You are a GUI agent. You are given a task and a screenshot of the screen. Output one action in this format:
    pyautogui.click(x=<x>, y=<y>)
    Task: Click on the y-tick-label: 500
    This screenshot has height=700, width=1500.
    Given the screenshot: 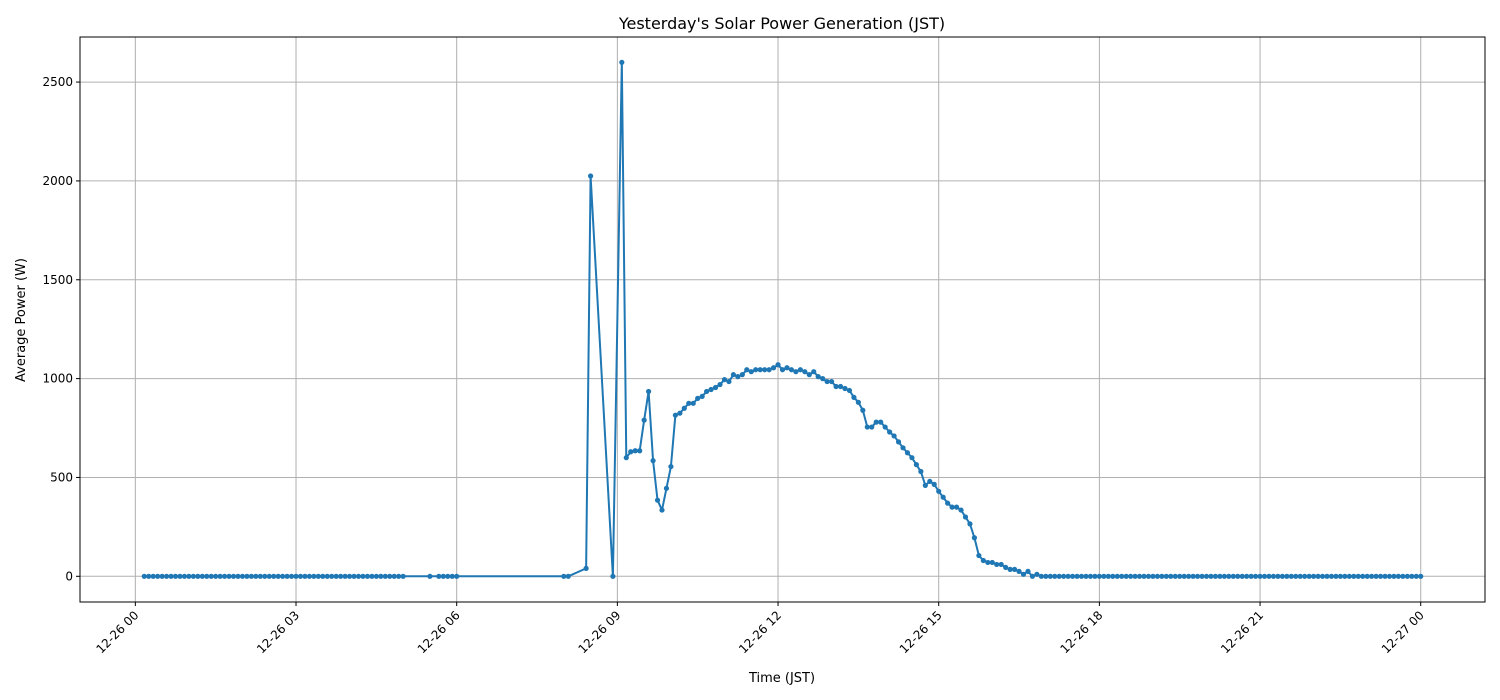 What is the action you would take?
    pyautogui.click(x=61, y=477)
    